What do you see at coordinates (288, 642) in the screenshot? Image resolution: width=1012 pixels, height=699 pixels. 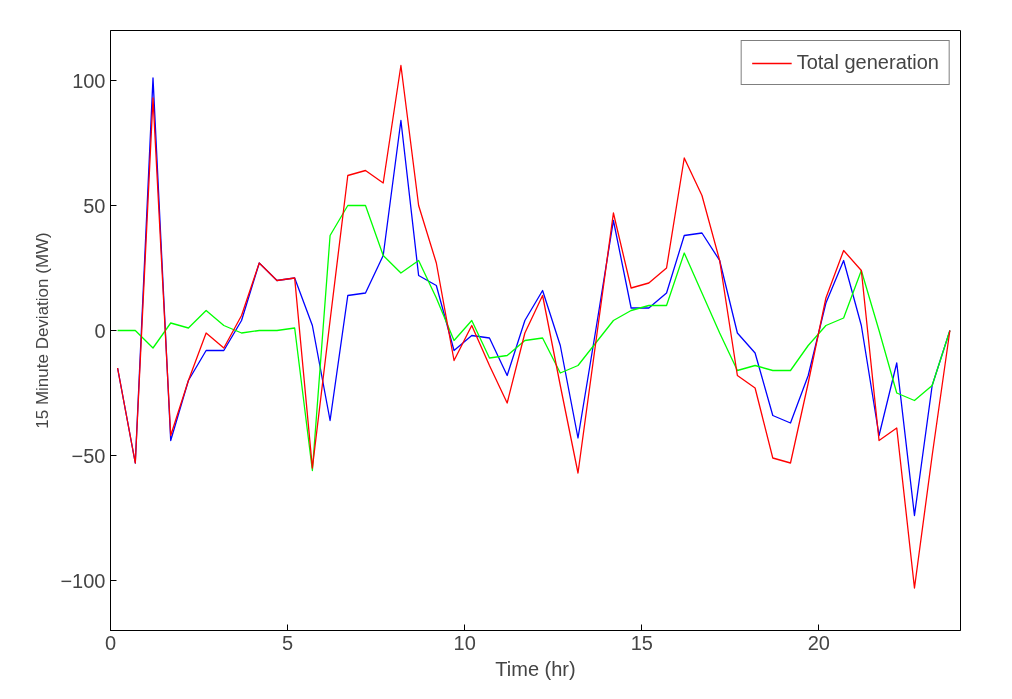 I see `x-tick-label: 5` at bounding box center [288, 642].